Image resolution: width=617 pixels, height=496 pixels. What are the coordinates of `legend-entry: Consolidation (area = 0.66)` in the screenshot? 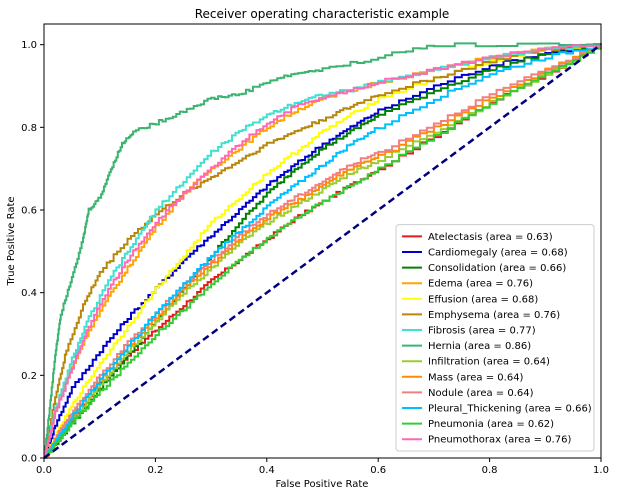 It's located at (497, 268).